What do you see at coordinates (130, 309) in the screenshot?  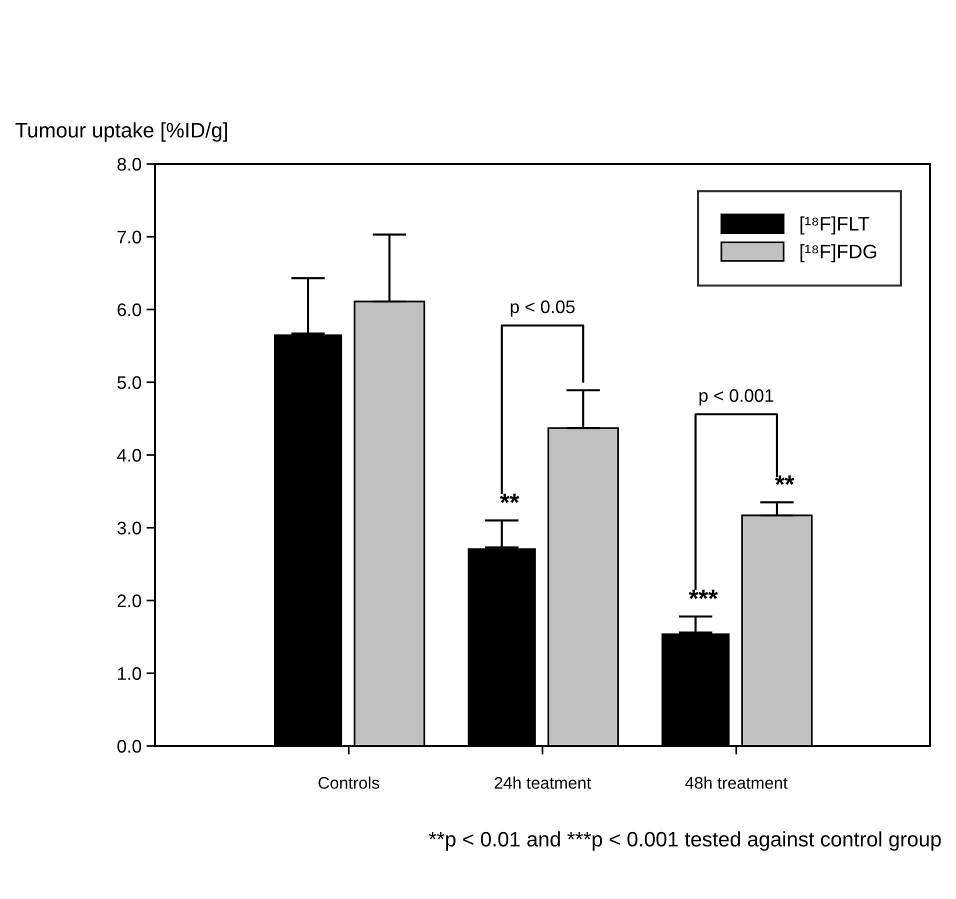 I see `y-tick-label: 6.0` at bounding box center [130, 309].